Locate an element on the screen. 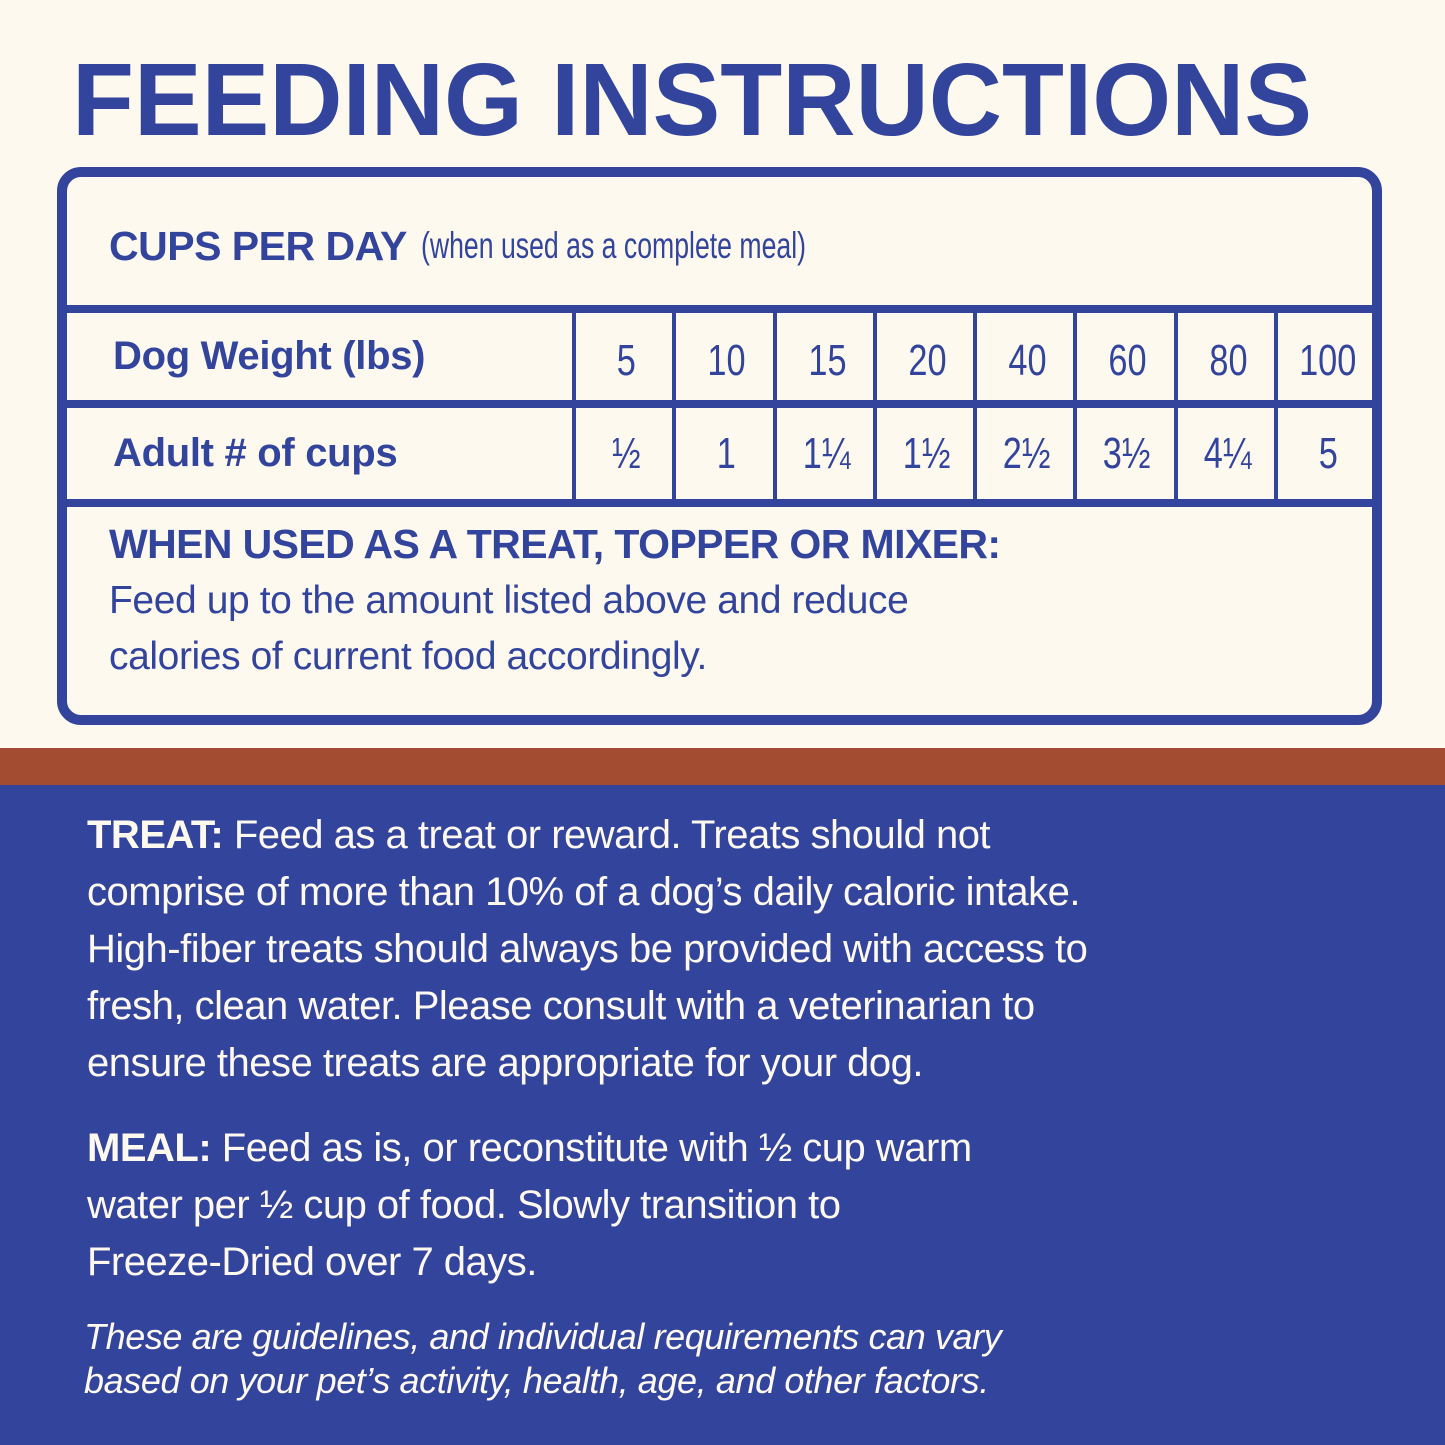 The image size is (1445, 1445). cups-cell: 4¼ is located at coordinates (1228, 453).